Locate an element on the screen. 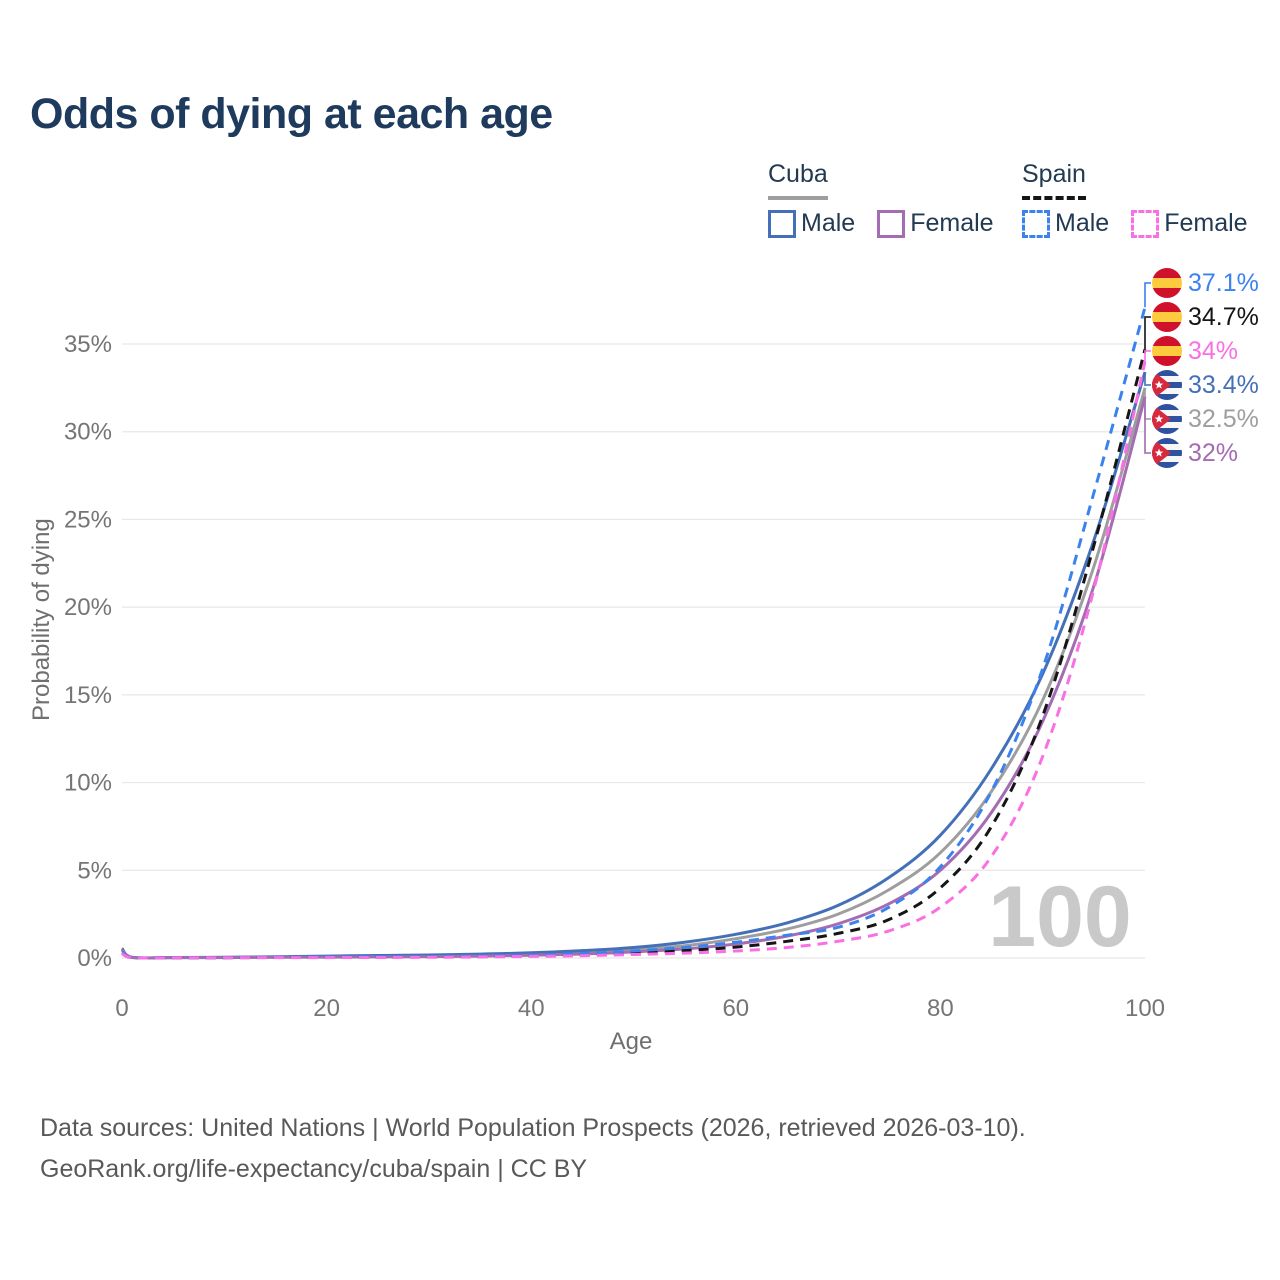  page-title: Odds of dying at each age is located at coordinates (291, 114).